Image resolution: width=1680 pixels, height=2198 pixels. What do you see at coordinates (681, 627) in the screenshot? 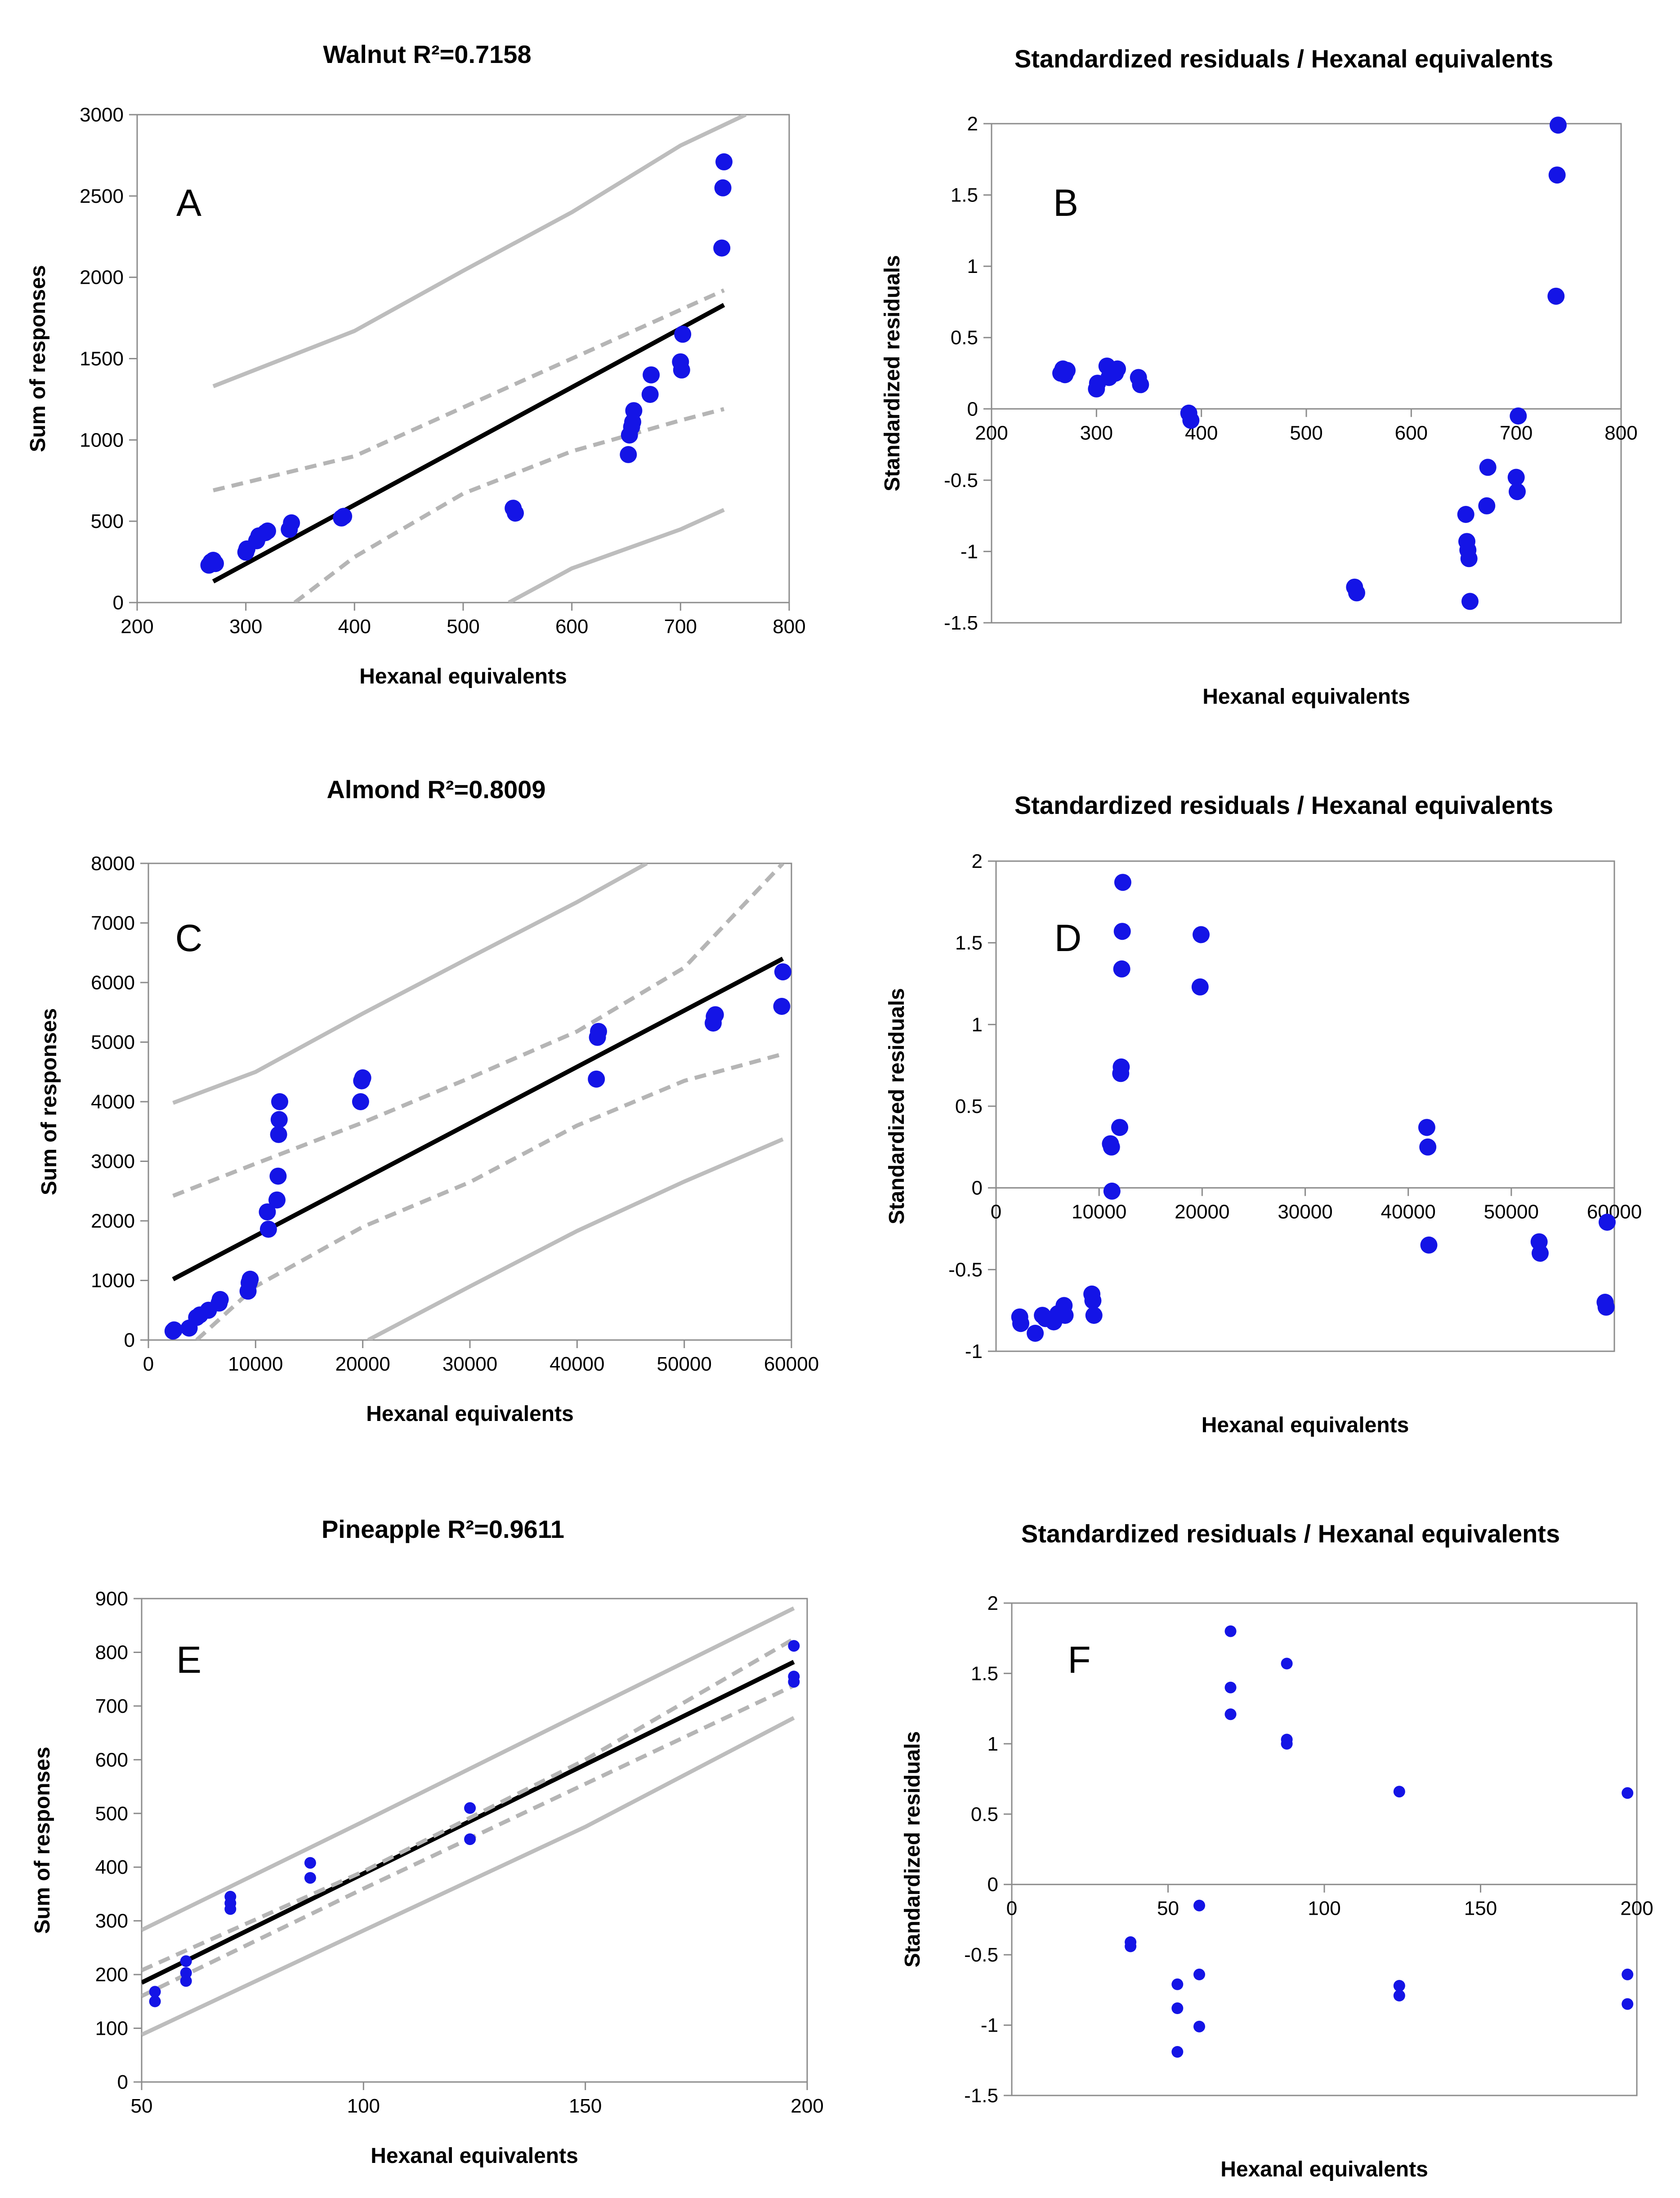
I see `x-tick-label: 700` at bounding box center [681, 627].